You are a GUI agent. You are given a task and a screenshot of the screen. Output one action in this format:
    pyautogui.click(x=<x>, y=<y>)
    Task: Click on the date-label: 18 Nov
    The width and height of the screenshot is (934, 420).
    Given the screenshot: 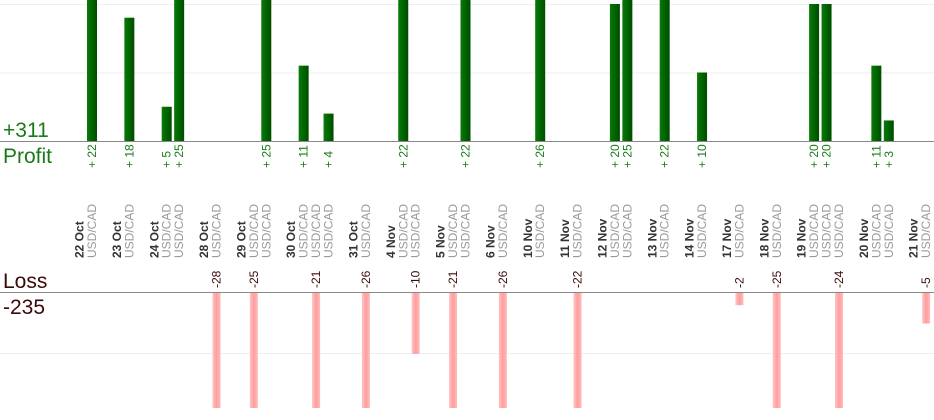 What is the action you would take?
    pyautogui.click(x=764, y=238)
    